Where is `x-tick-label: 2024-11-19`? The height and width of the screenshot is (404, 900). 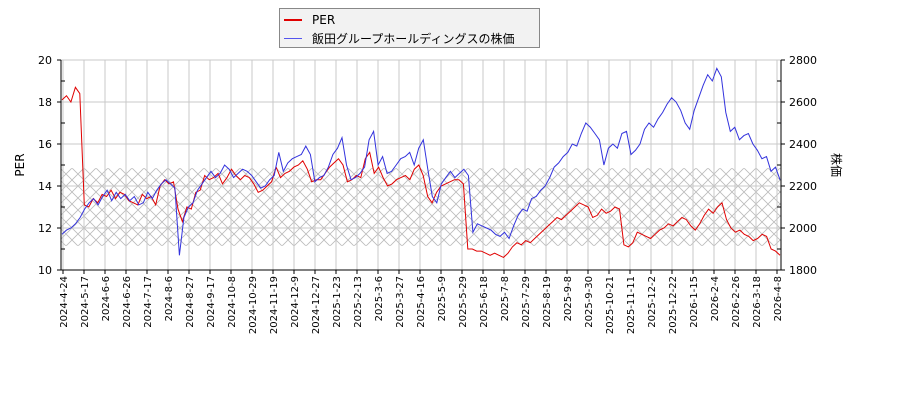
x-tick-label: 2024-11-19 is located at coordinates (274, 305).